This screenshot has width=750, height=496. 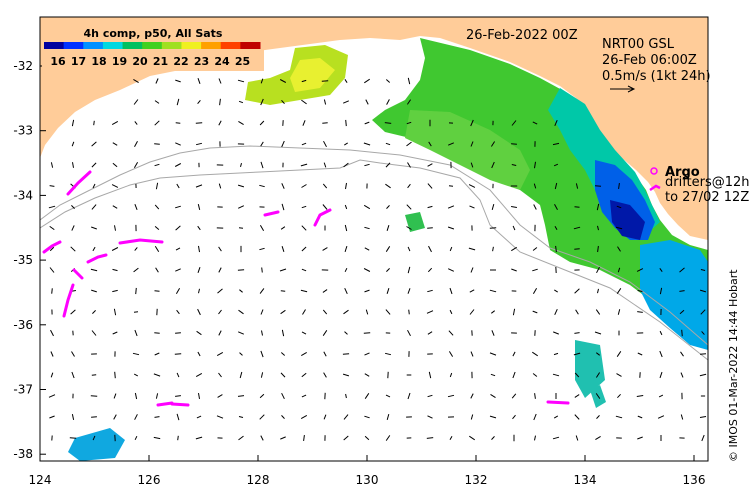 What do you see at coordinates (160, 61) in the screenshot?
I see `legend-tick-label: 21` at bounding box center [160, 61].